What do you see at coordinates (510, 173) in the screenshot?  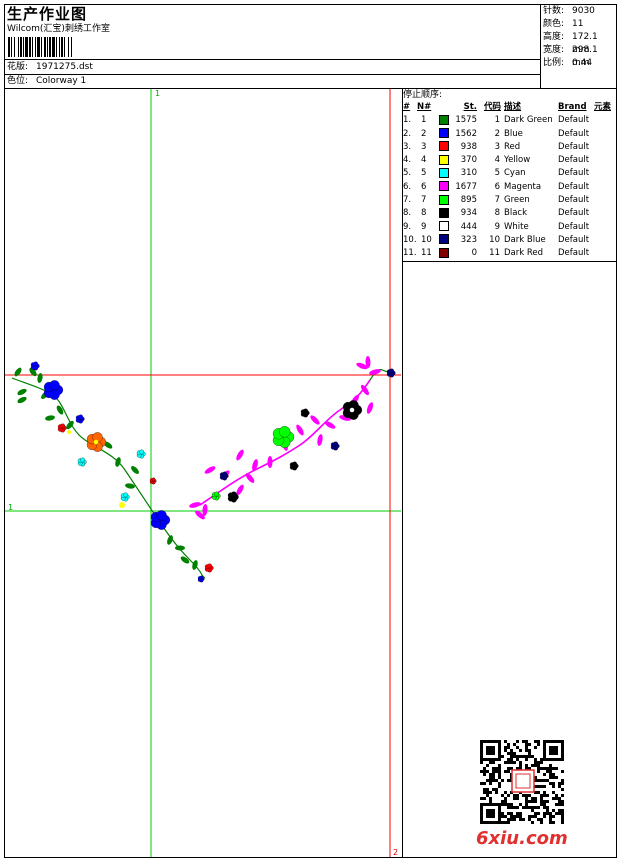 I see `table-row: 5. 5 310 5 Cyan Default` at bounding box center [510, 173].